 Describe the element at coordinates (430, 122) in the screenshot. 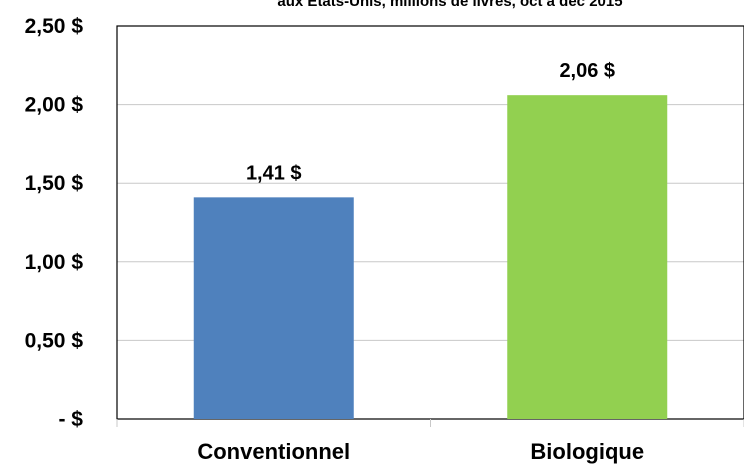

I see `data-labels: 1,41 $ 2,06 $` at that location.